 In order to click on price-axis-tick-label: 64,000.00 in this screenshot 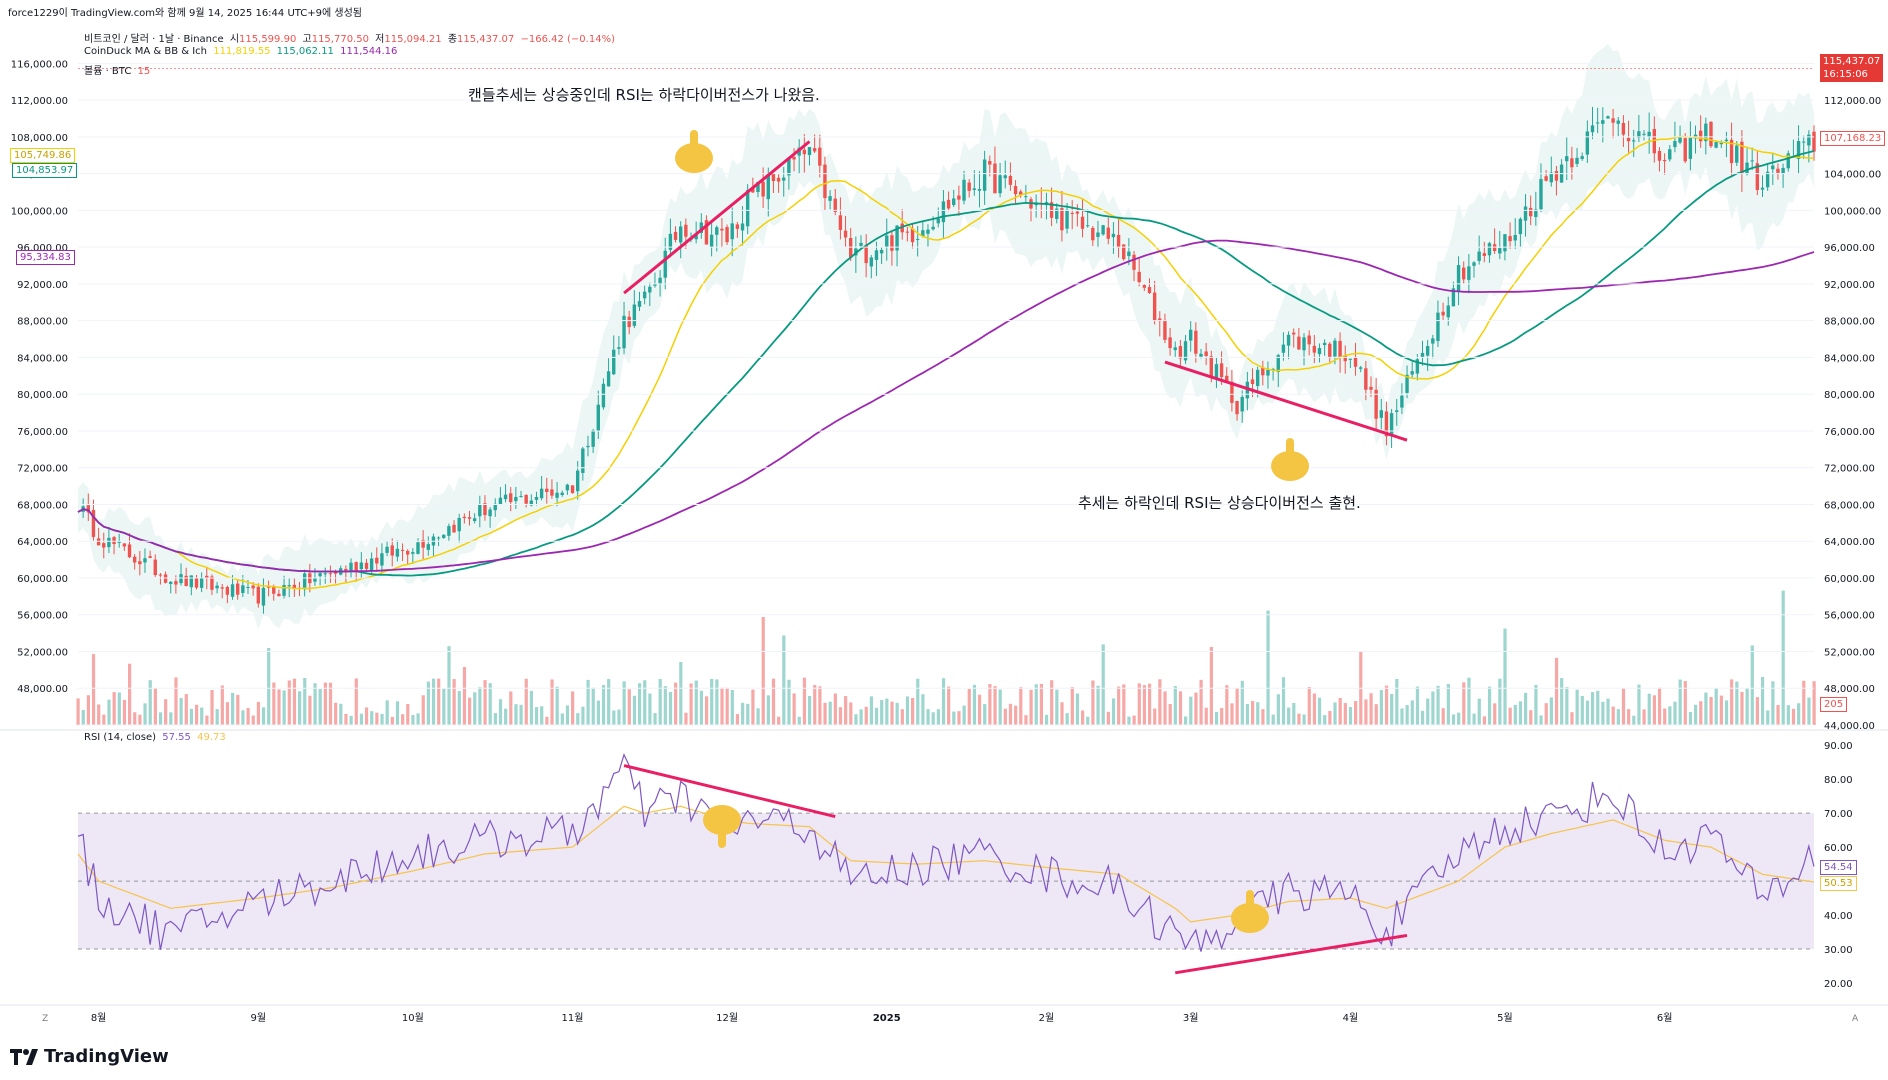, I will do `click(1849, 542)`.